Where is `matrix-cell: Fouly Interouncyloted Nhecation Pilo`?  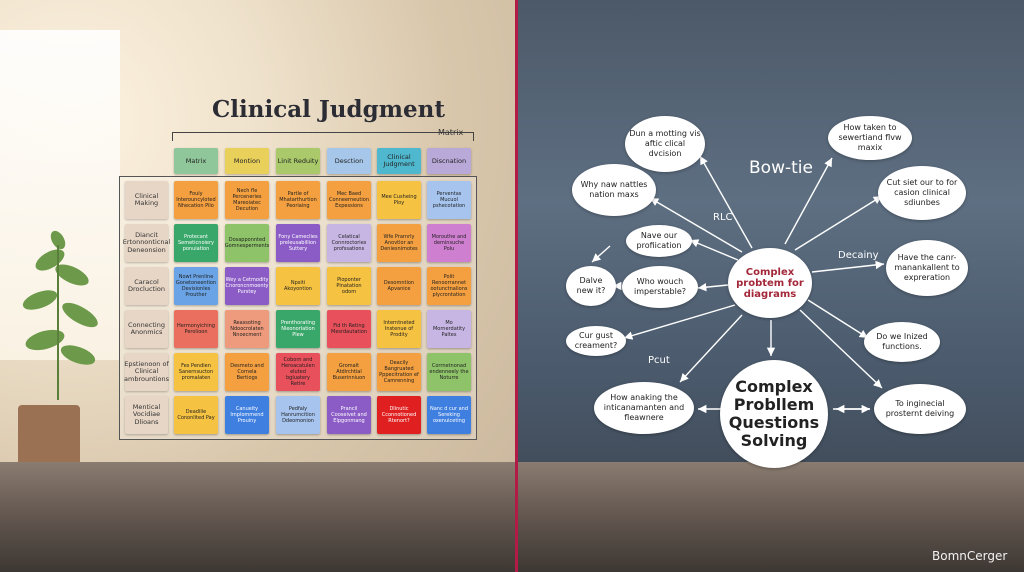 matrix-cell: Fouly Interouncyloted Nhecation Pilo is located at coordinates (196, 200).